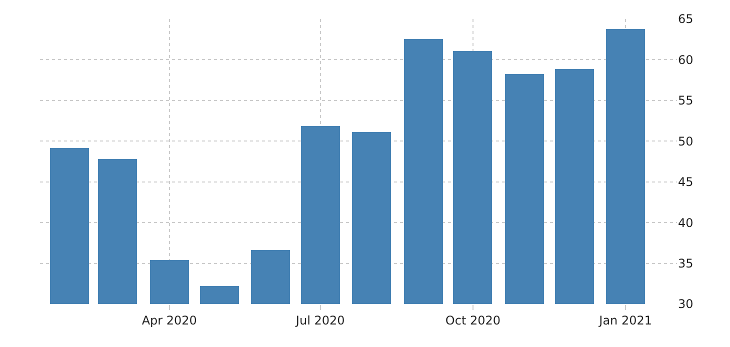 The height and width of the screenshot is (347, 730). Describe the element at coordinates (686, 182) in the screenshot. I see `y-tick-label: 45` at that location.